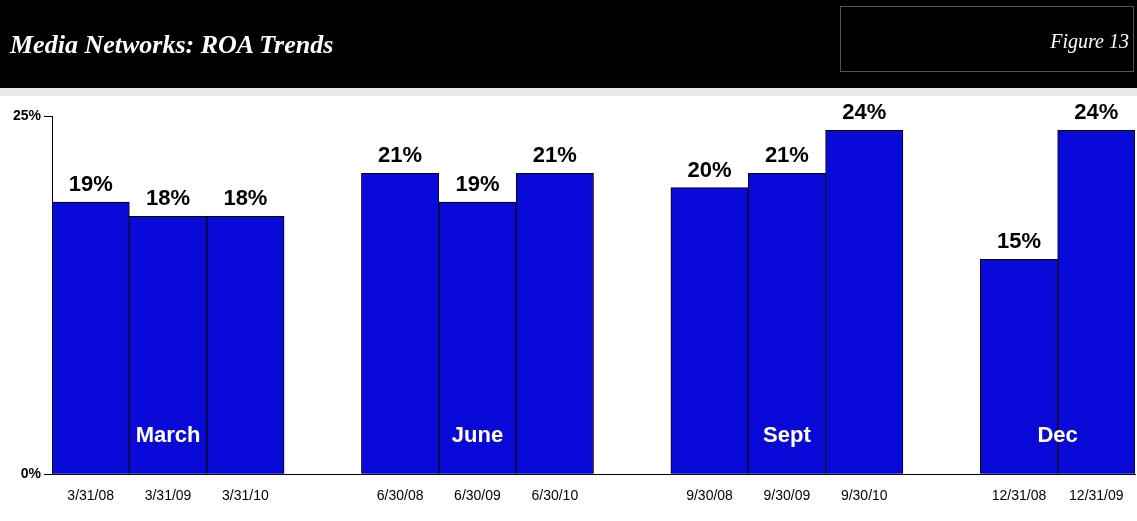 The width and height of the screenshot is (1137, 521). Describe the element at coordinates (864, 495) in the screenshot. I see `x-tick-label: 9/30/10` at that location.